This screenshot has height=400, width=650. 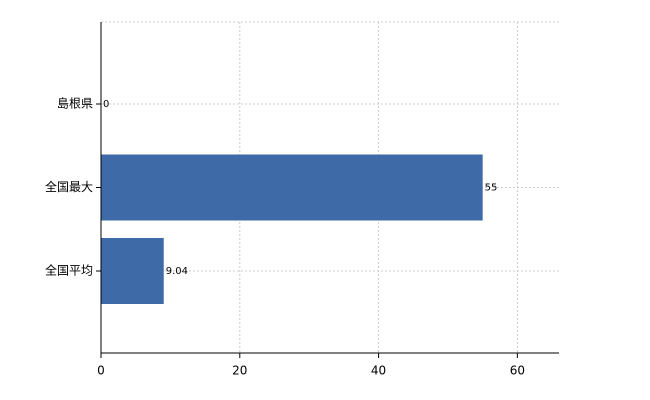 I want to click on y-tick-label: 全国平均, so click(x=69, y=270).